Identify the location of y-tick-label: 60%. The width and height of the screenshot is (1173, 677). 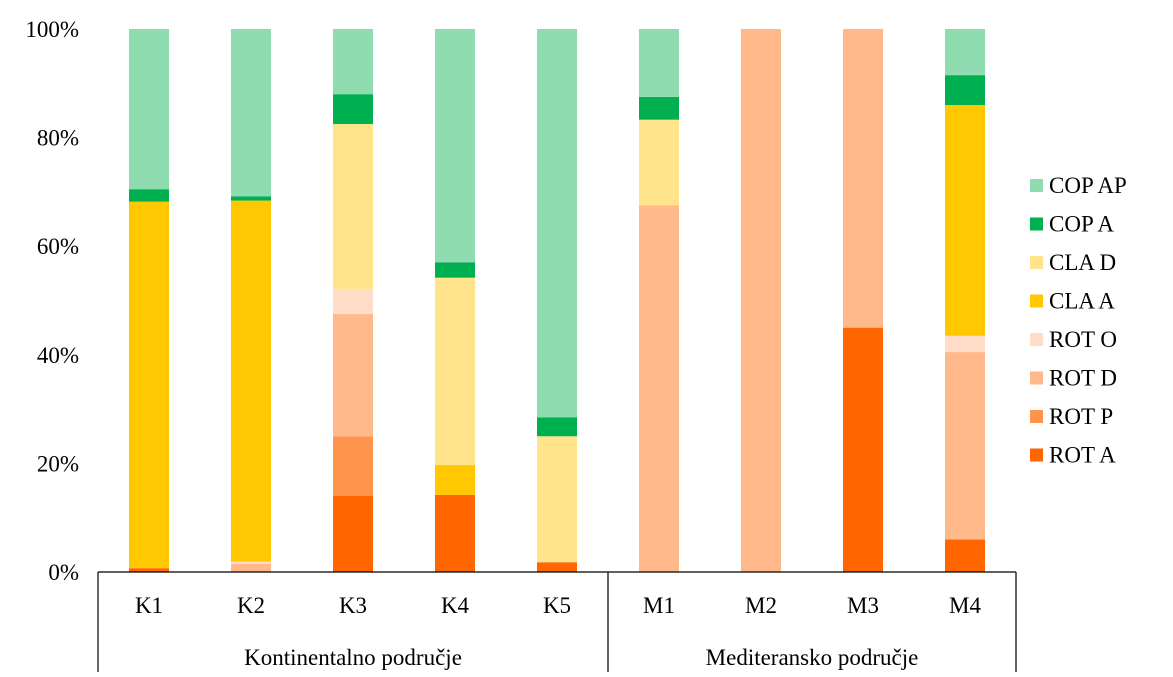
(58, 246).